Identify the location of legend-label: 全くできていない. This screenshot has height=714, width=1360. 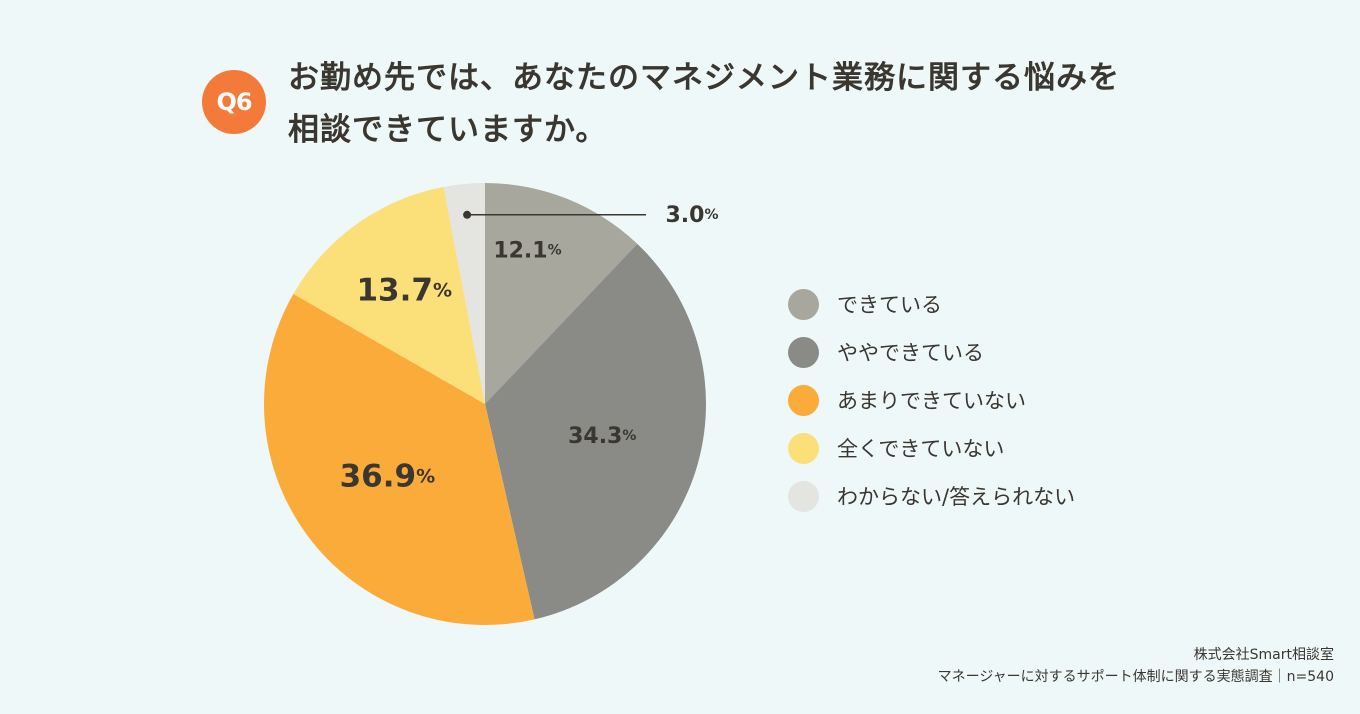
(921, 449).